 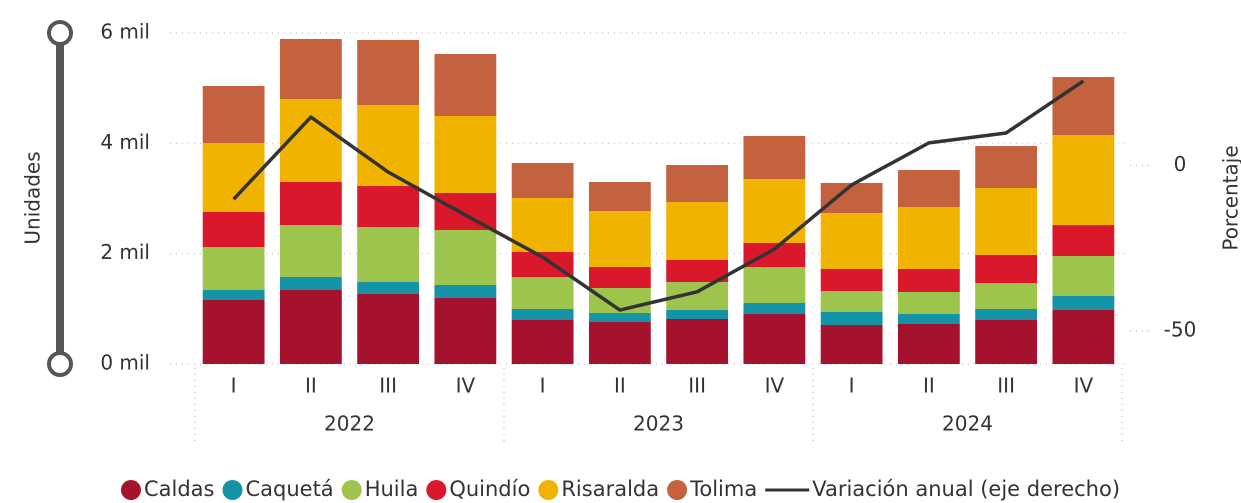 I want to click on x-group-label: 2024, so click(x=967, y=424).